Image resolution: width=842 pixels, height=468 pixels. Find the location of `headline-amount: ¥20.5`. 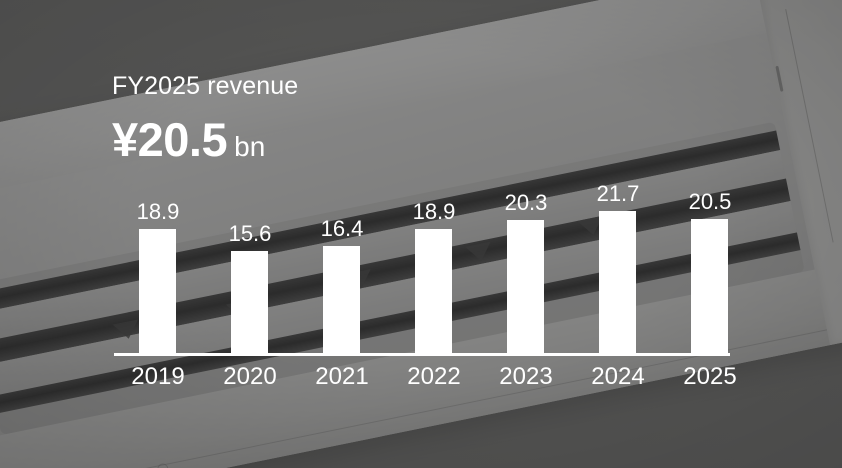

headline-amount: ¥20.5 is located at coordinates (170, 139).